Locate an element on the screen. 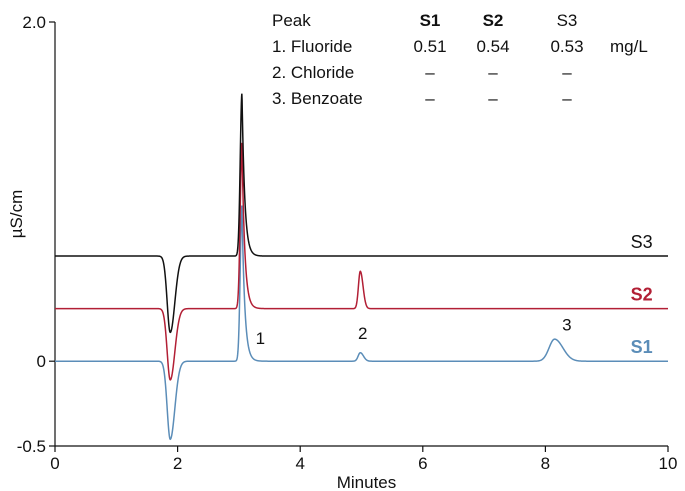  x-tick-label: 0 is located at coordinates (54, 463).